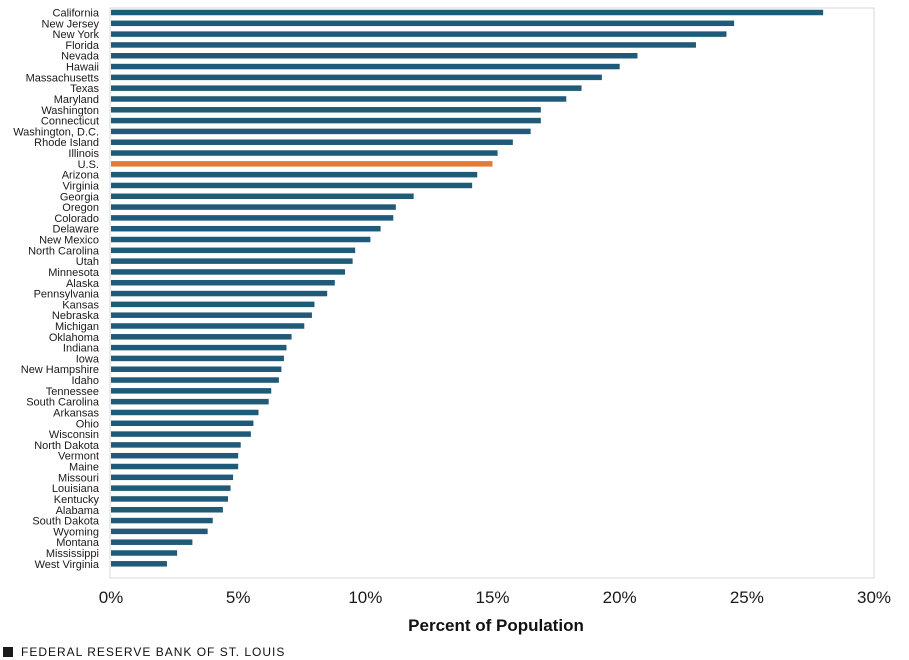 The image size is (909, 660). I want to click on category-label-florida: Florida, so click(82, 46).